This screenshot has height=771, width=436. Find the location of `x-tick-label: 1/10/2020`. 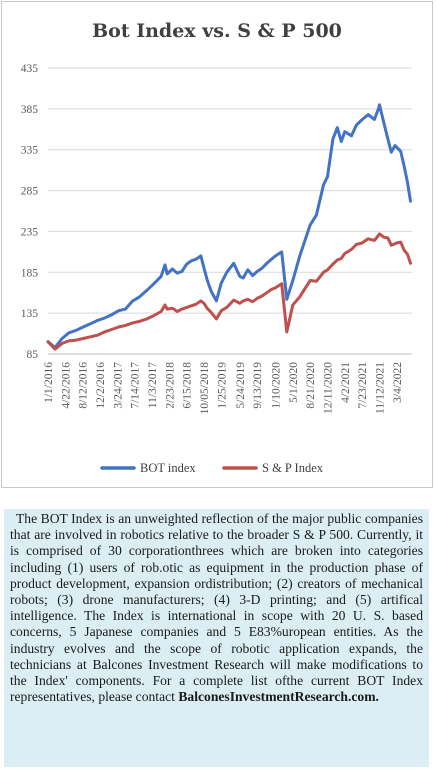

x-tick-label: 1/10/2020 is located at coordinates (277, 385).